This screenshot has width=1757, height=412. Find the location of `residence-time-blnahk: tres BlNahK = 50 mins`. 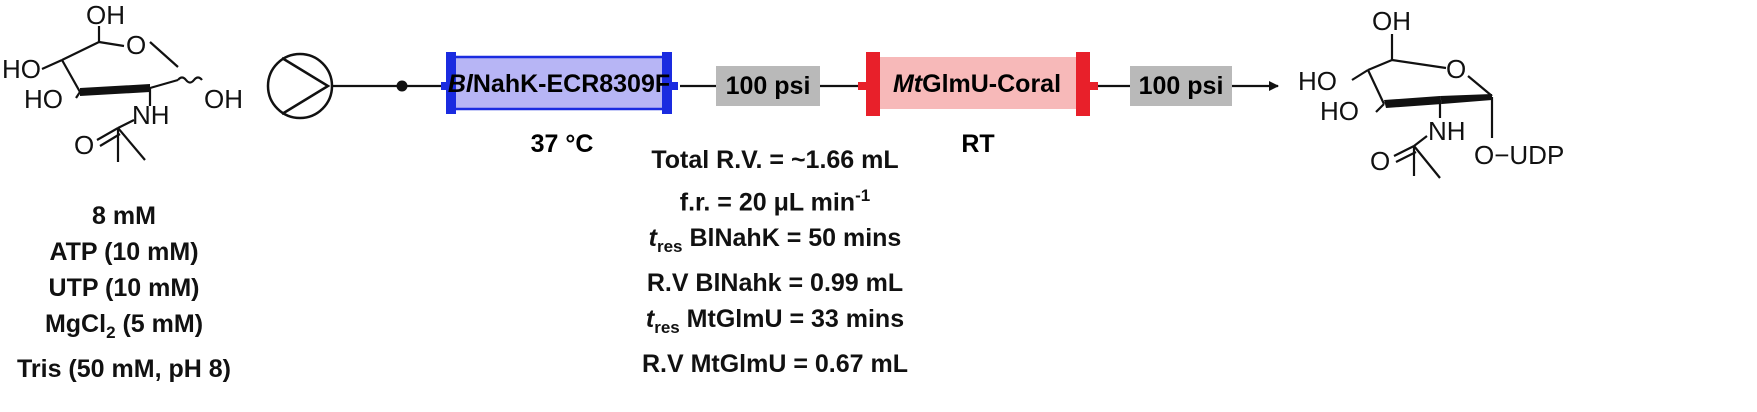

residence-time-blnahk: tres BlNahK = 50 mins is located at coordinates (775, 240).